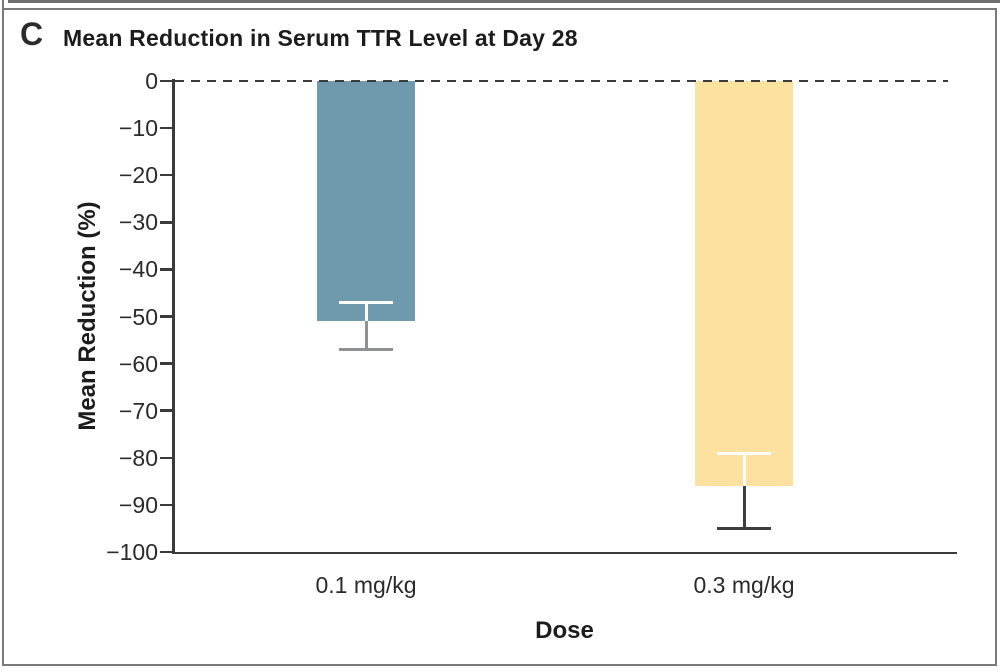 Image resolution: width=1000 pixels, height=671 pixels. Describe the element at coordinates (32, 34) in the screenshot. I see `panel-label: C` at that location.